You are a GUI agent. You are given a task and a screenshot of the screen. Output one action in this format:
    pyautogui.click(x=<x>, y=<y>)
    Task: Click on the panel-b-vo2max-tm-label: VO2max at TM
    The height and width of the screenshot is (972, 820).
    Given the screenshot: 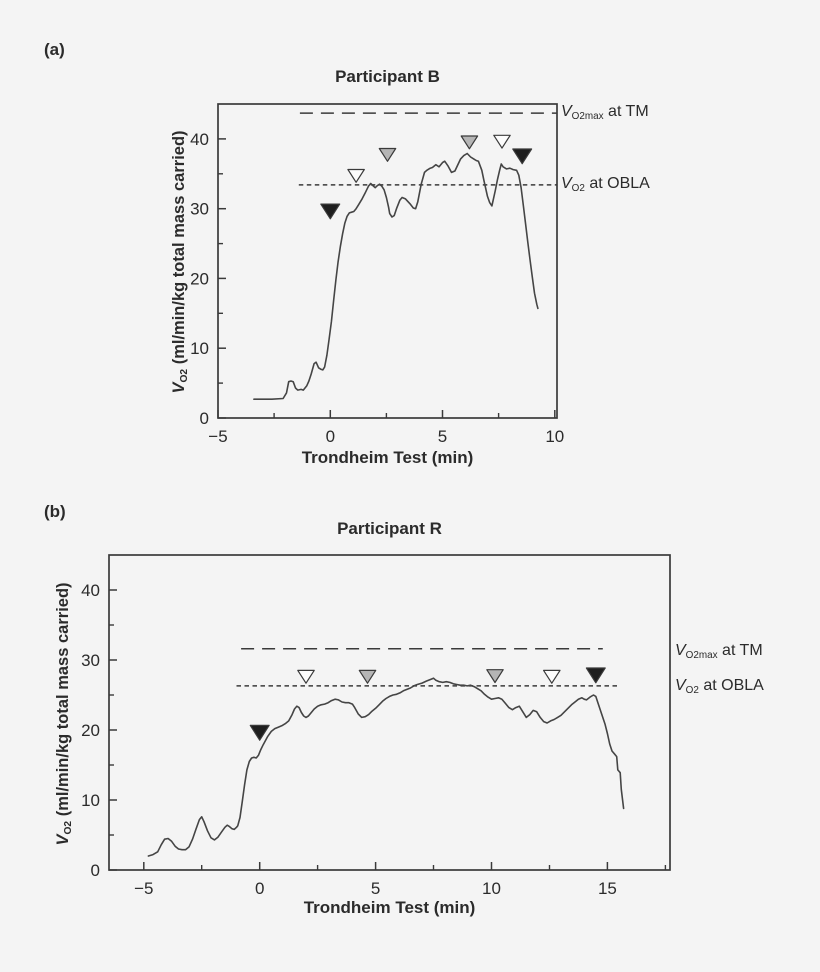 What is the action you would take?
    pyautogui.click(x=719, y=653)
    